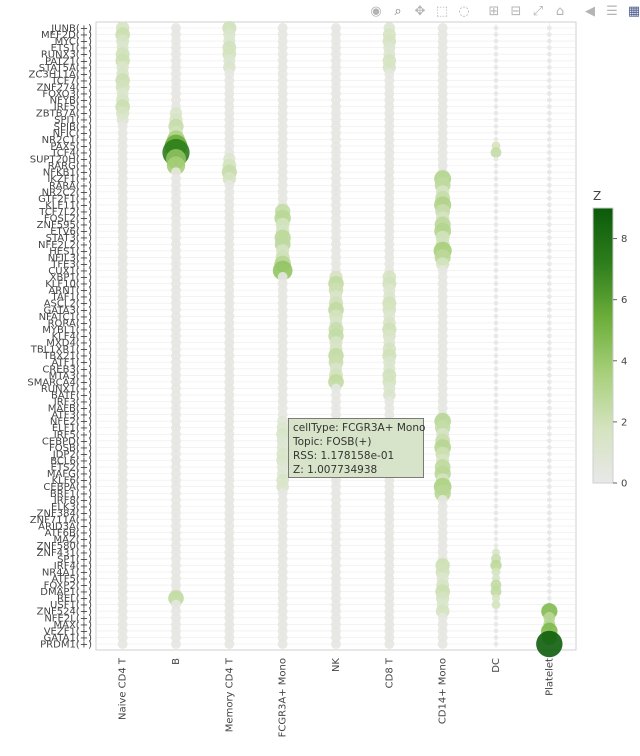 Image resolution: width=640 pixels, height=756 pixels. I want to click on plotly-logo-icon: ▦, so click(633, 11).